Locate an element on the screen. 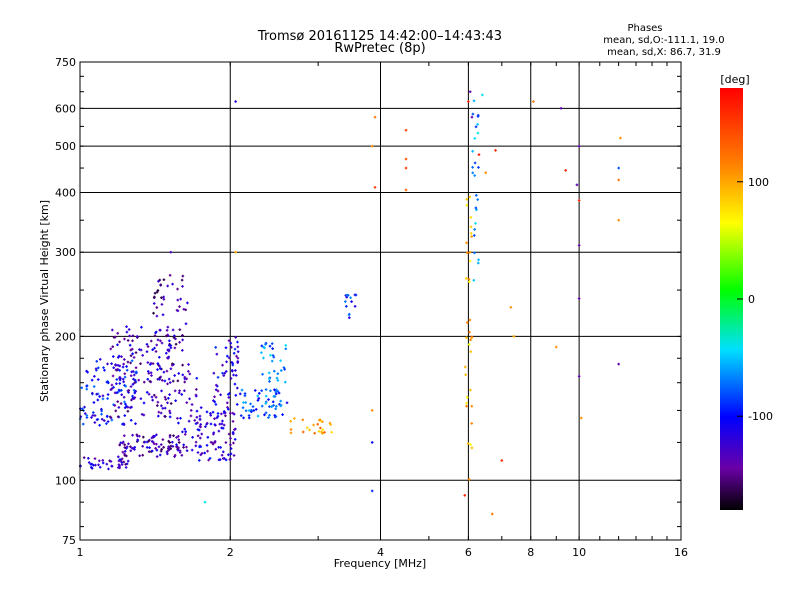 The width and height of the screenshot is (800, 600). colorbar-tick-label: 0 is located at coordinates (751, 299).